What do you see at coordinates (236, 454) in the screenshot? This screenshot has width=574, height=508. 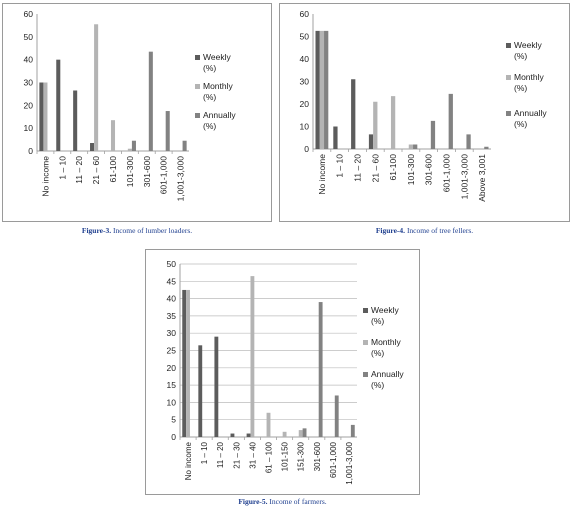 I see `x-category-label: 21 – 30` at bounding box center [236, 454].